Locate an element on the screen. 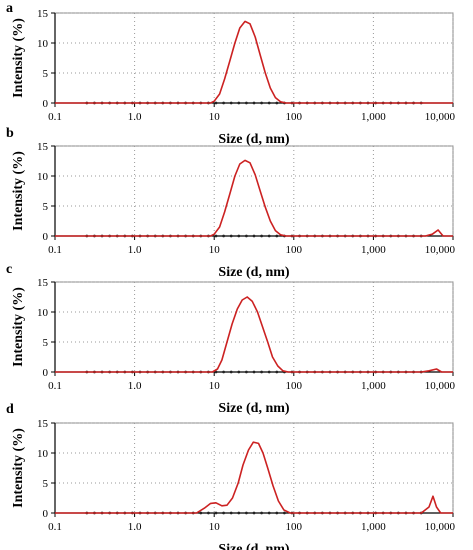 The height and width of the screenshot is (550, 473). panel-letter: c is located at coordinates (9, 269).